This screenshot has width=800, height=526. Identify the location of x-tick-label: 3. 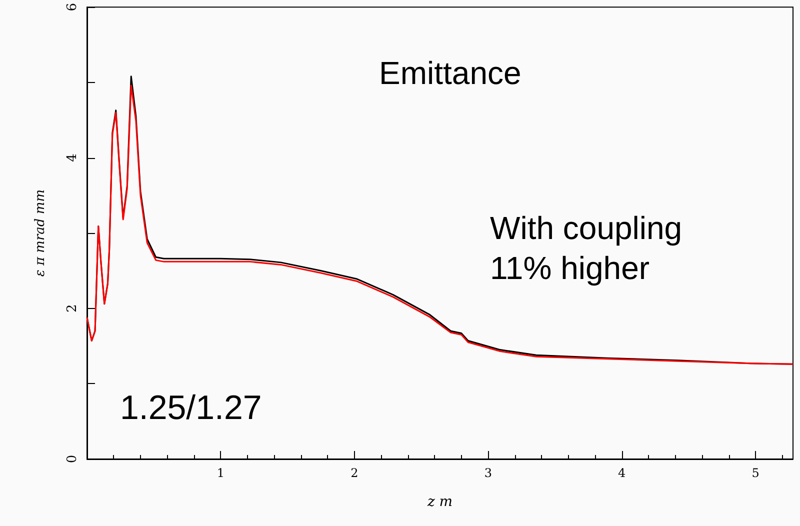
(488, 473).